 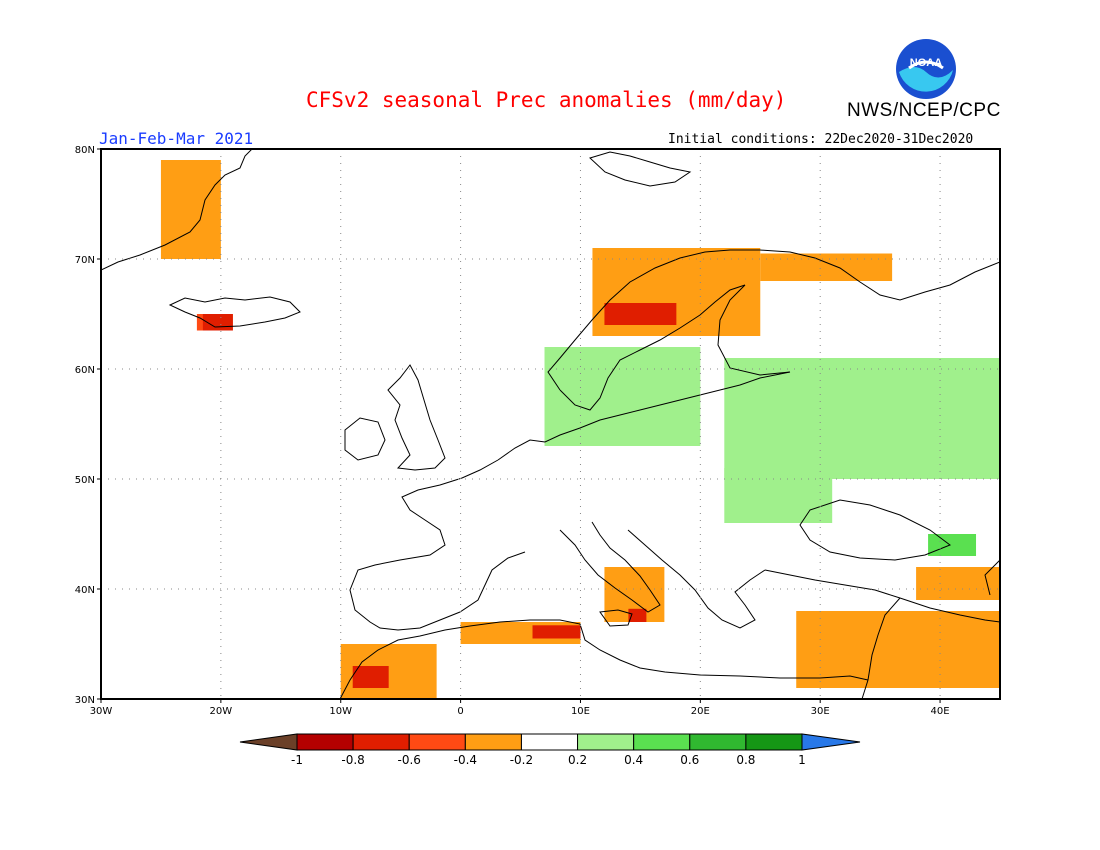 What do you see at coordinates (821, 139) in the screenshot?
I see `initial-conditions-label: Initial conditions: 22Dec2020-31Dec2020` at bounding box center [821, 139].